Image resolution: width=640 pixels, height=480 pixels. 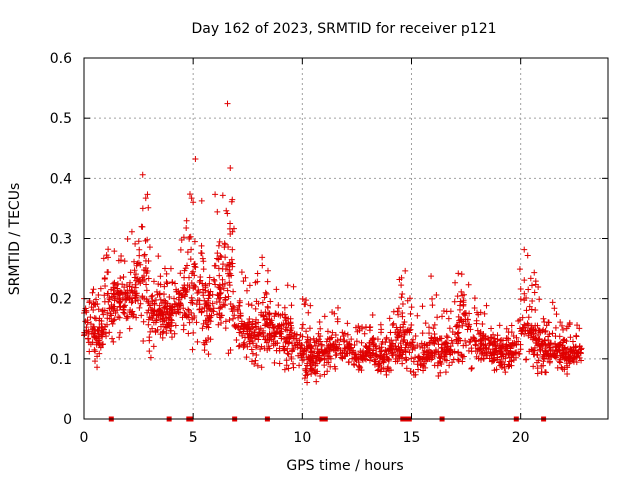 I want to click on y-tick-label: 0, so click(x=67, y=420).